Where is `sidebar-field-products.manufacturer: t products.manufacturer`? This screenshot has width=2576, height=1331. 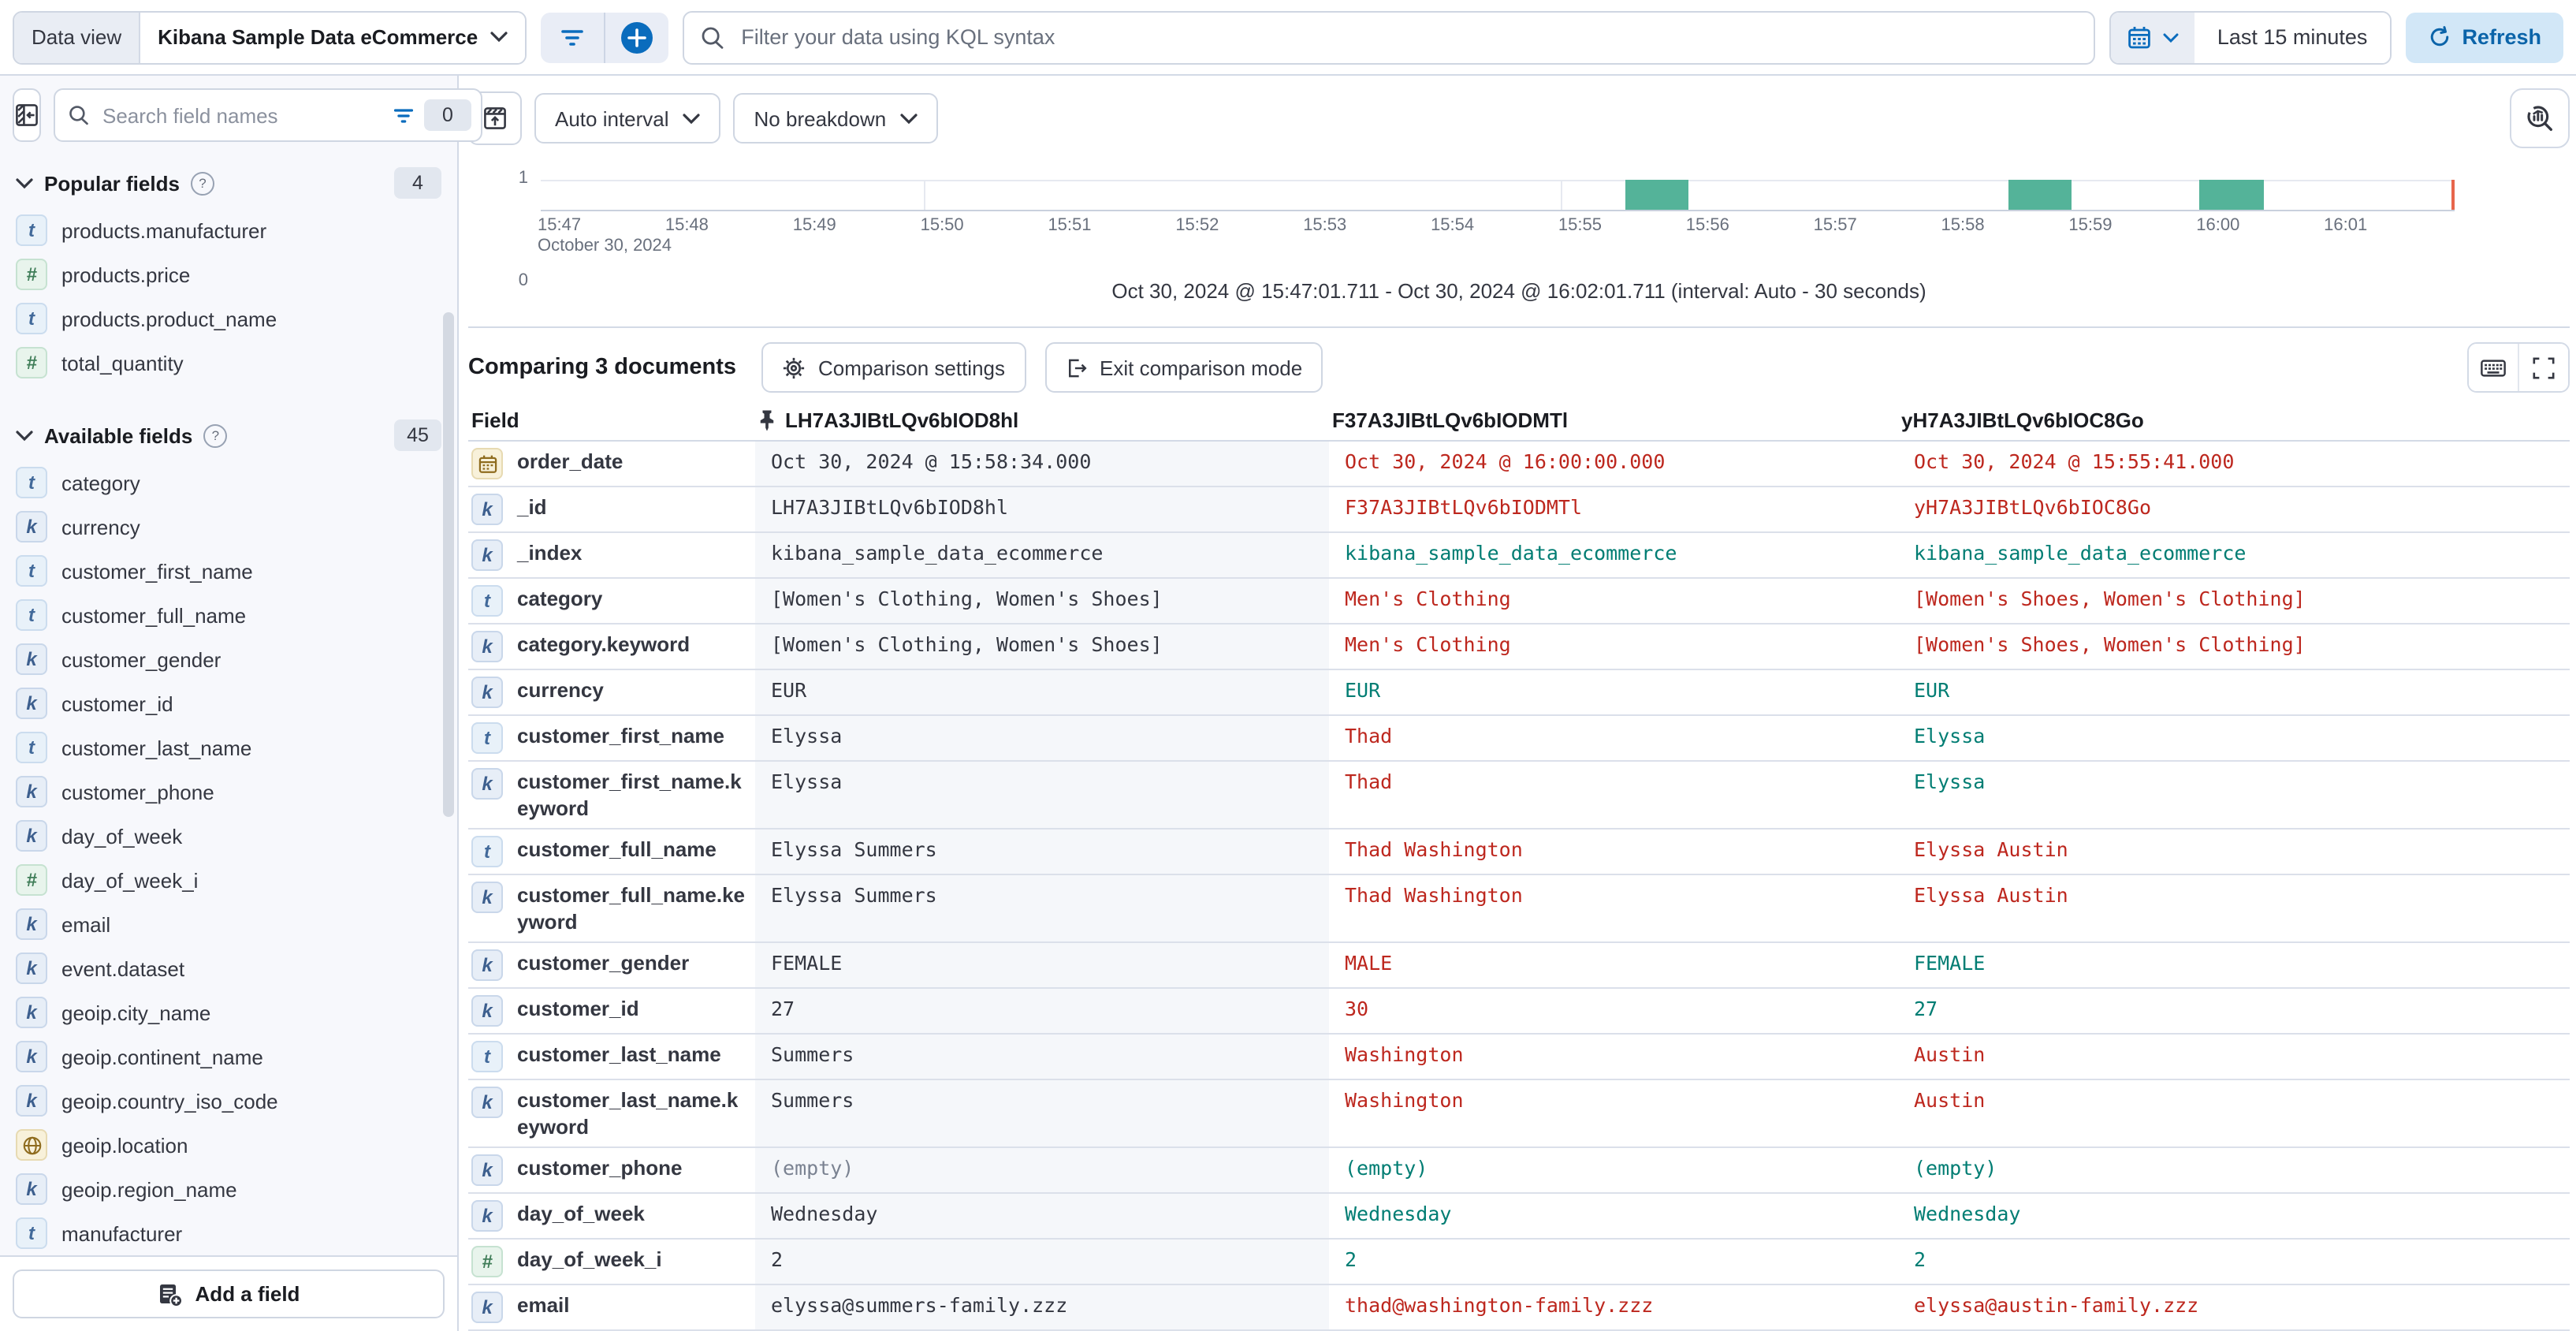
sidebar-field-products.manufacturer: t products.manufacturer is located at coordinates (228, 230).